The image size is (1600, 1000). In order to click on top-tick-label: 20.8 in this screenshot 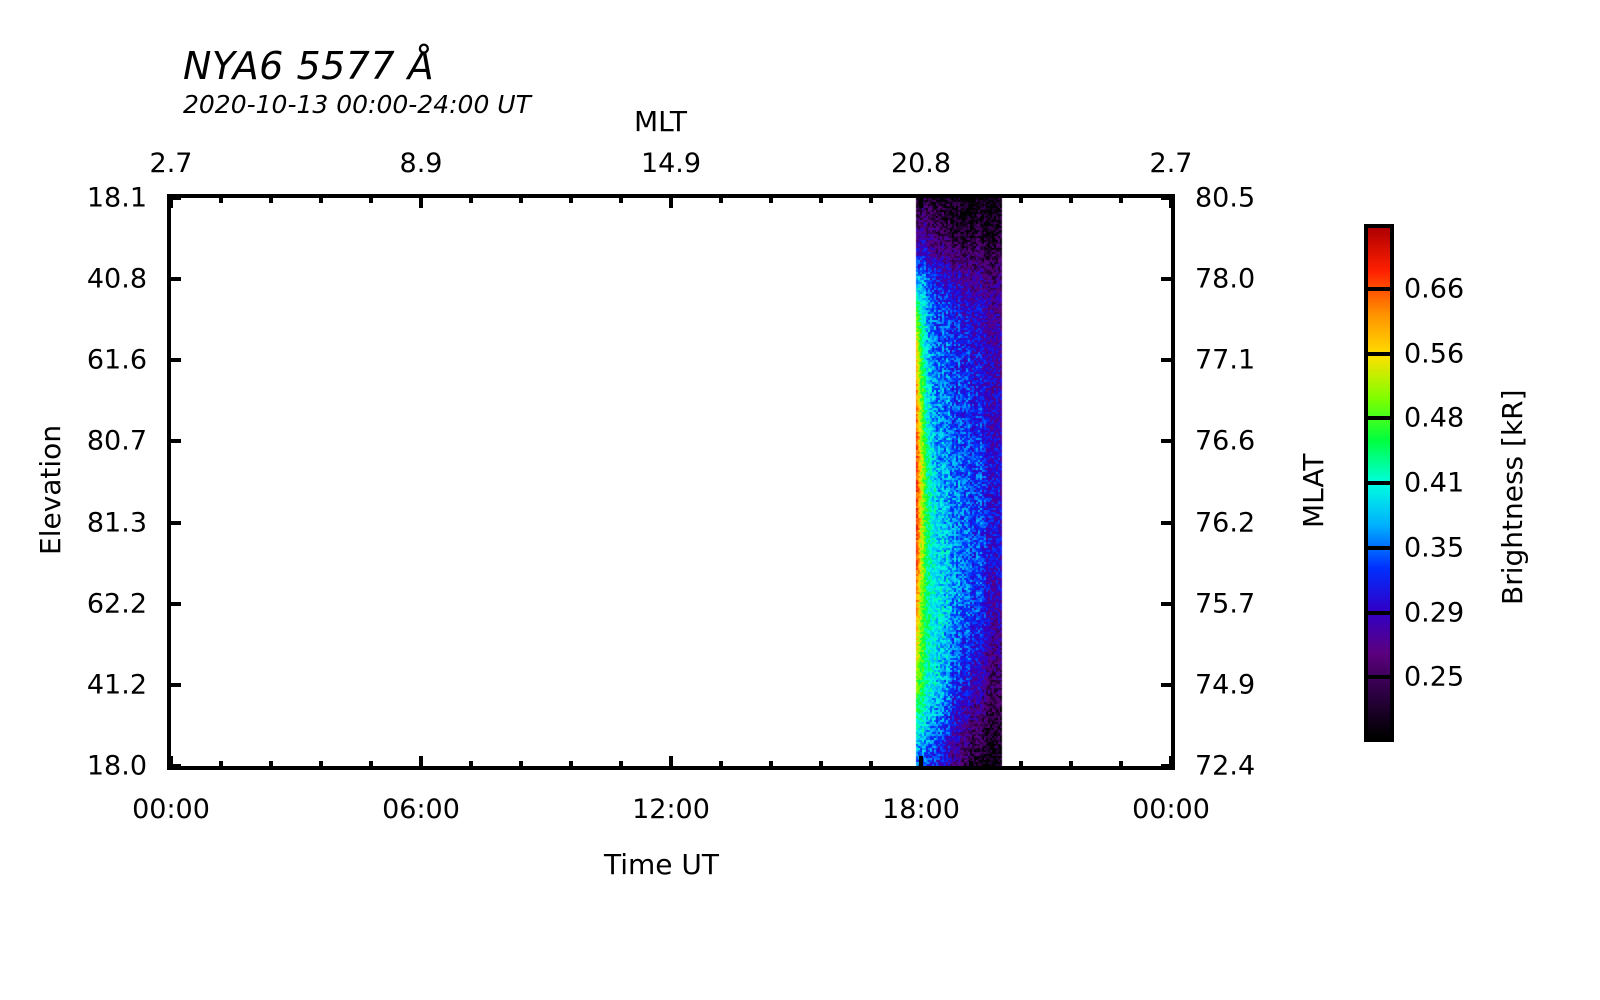, I will do `click(921, 163)`.